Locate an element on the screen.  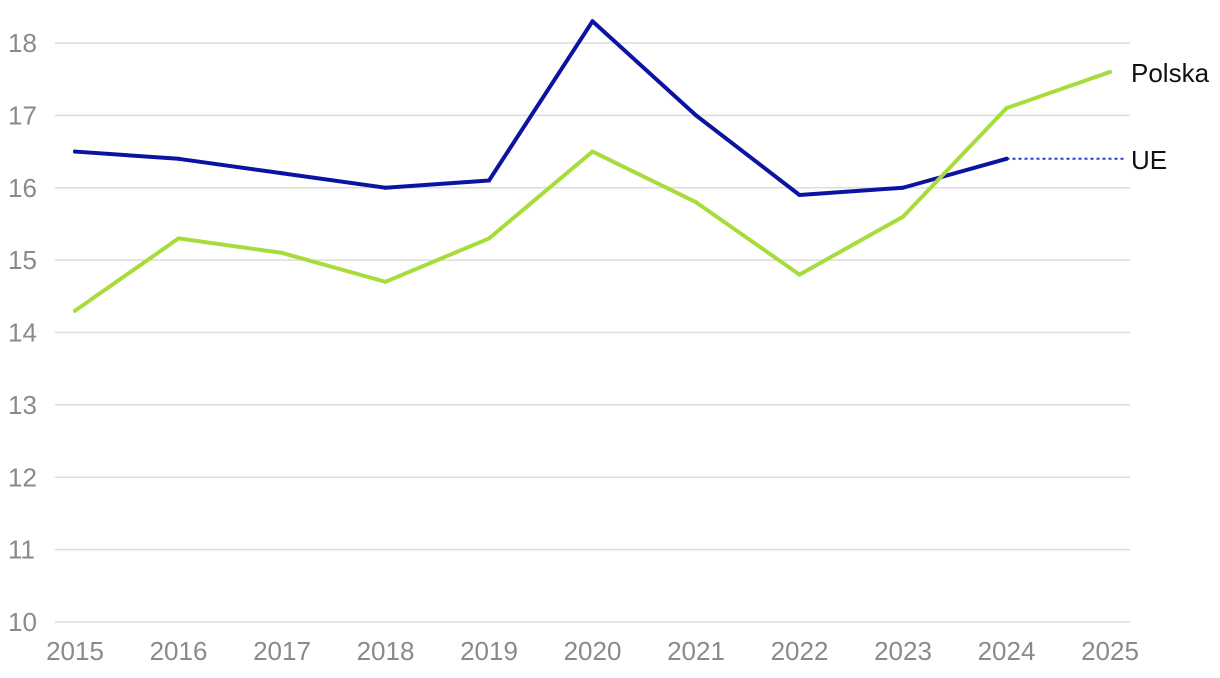
y-axis-ticks: 10 11 12 13 14 15 16 17 18 is located at coordinates (22, 332).